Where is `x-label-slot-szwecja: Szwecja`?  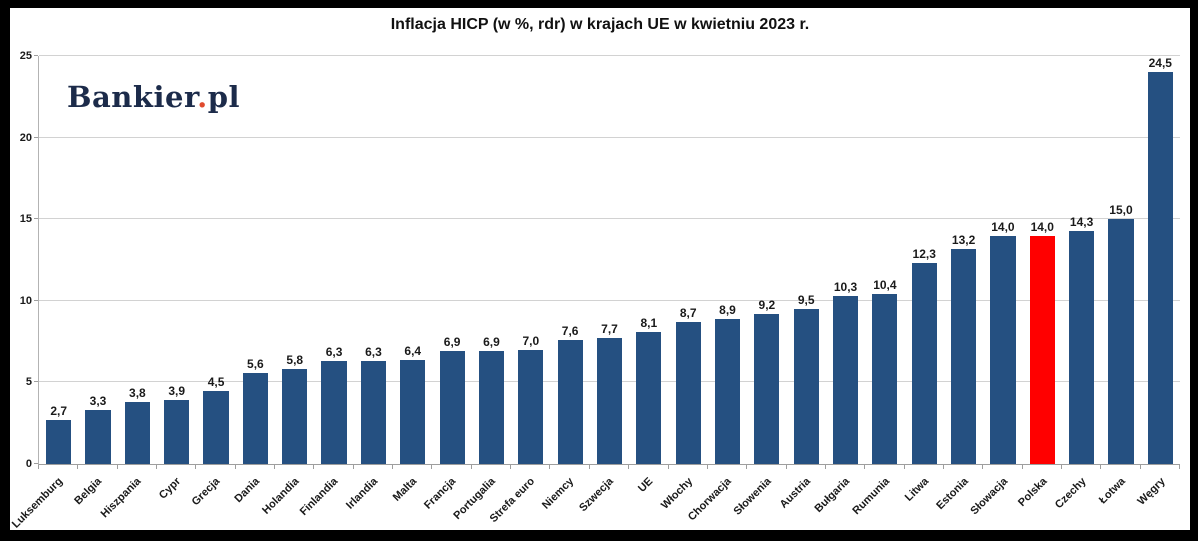 x-label-slot-szwecja: Szwecja is located at coordinates (602, 499).